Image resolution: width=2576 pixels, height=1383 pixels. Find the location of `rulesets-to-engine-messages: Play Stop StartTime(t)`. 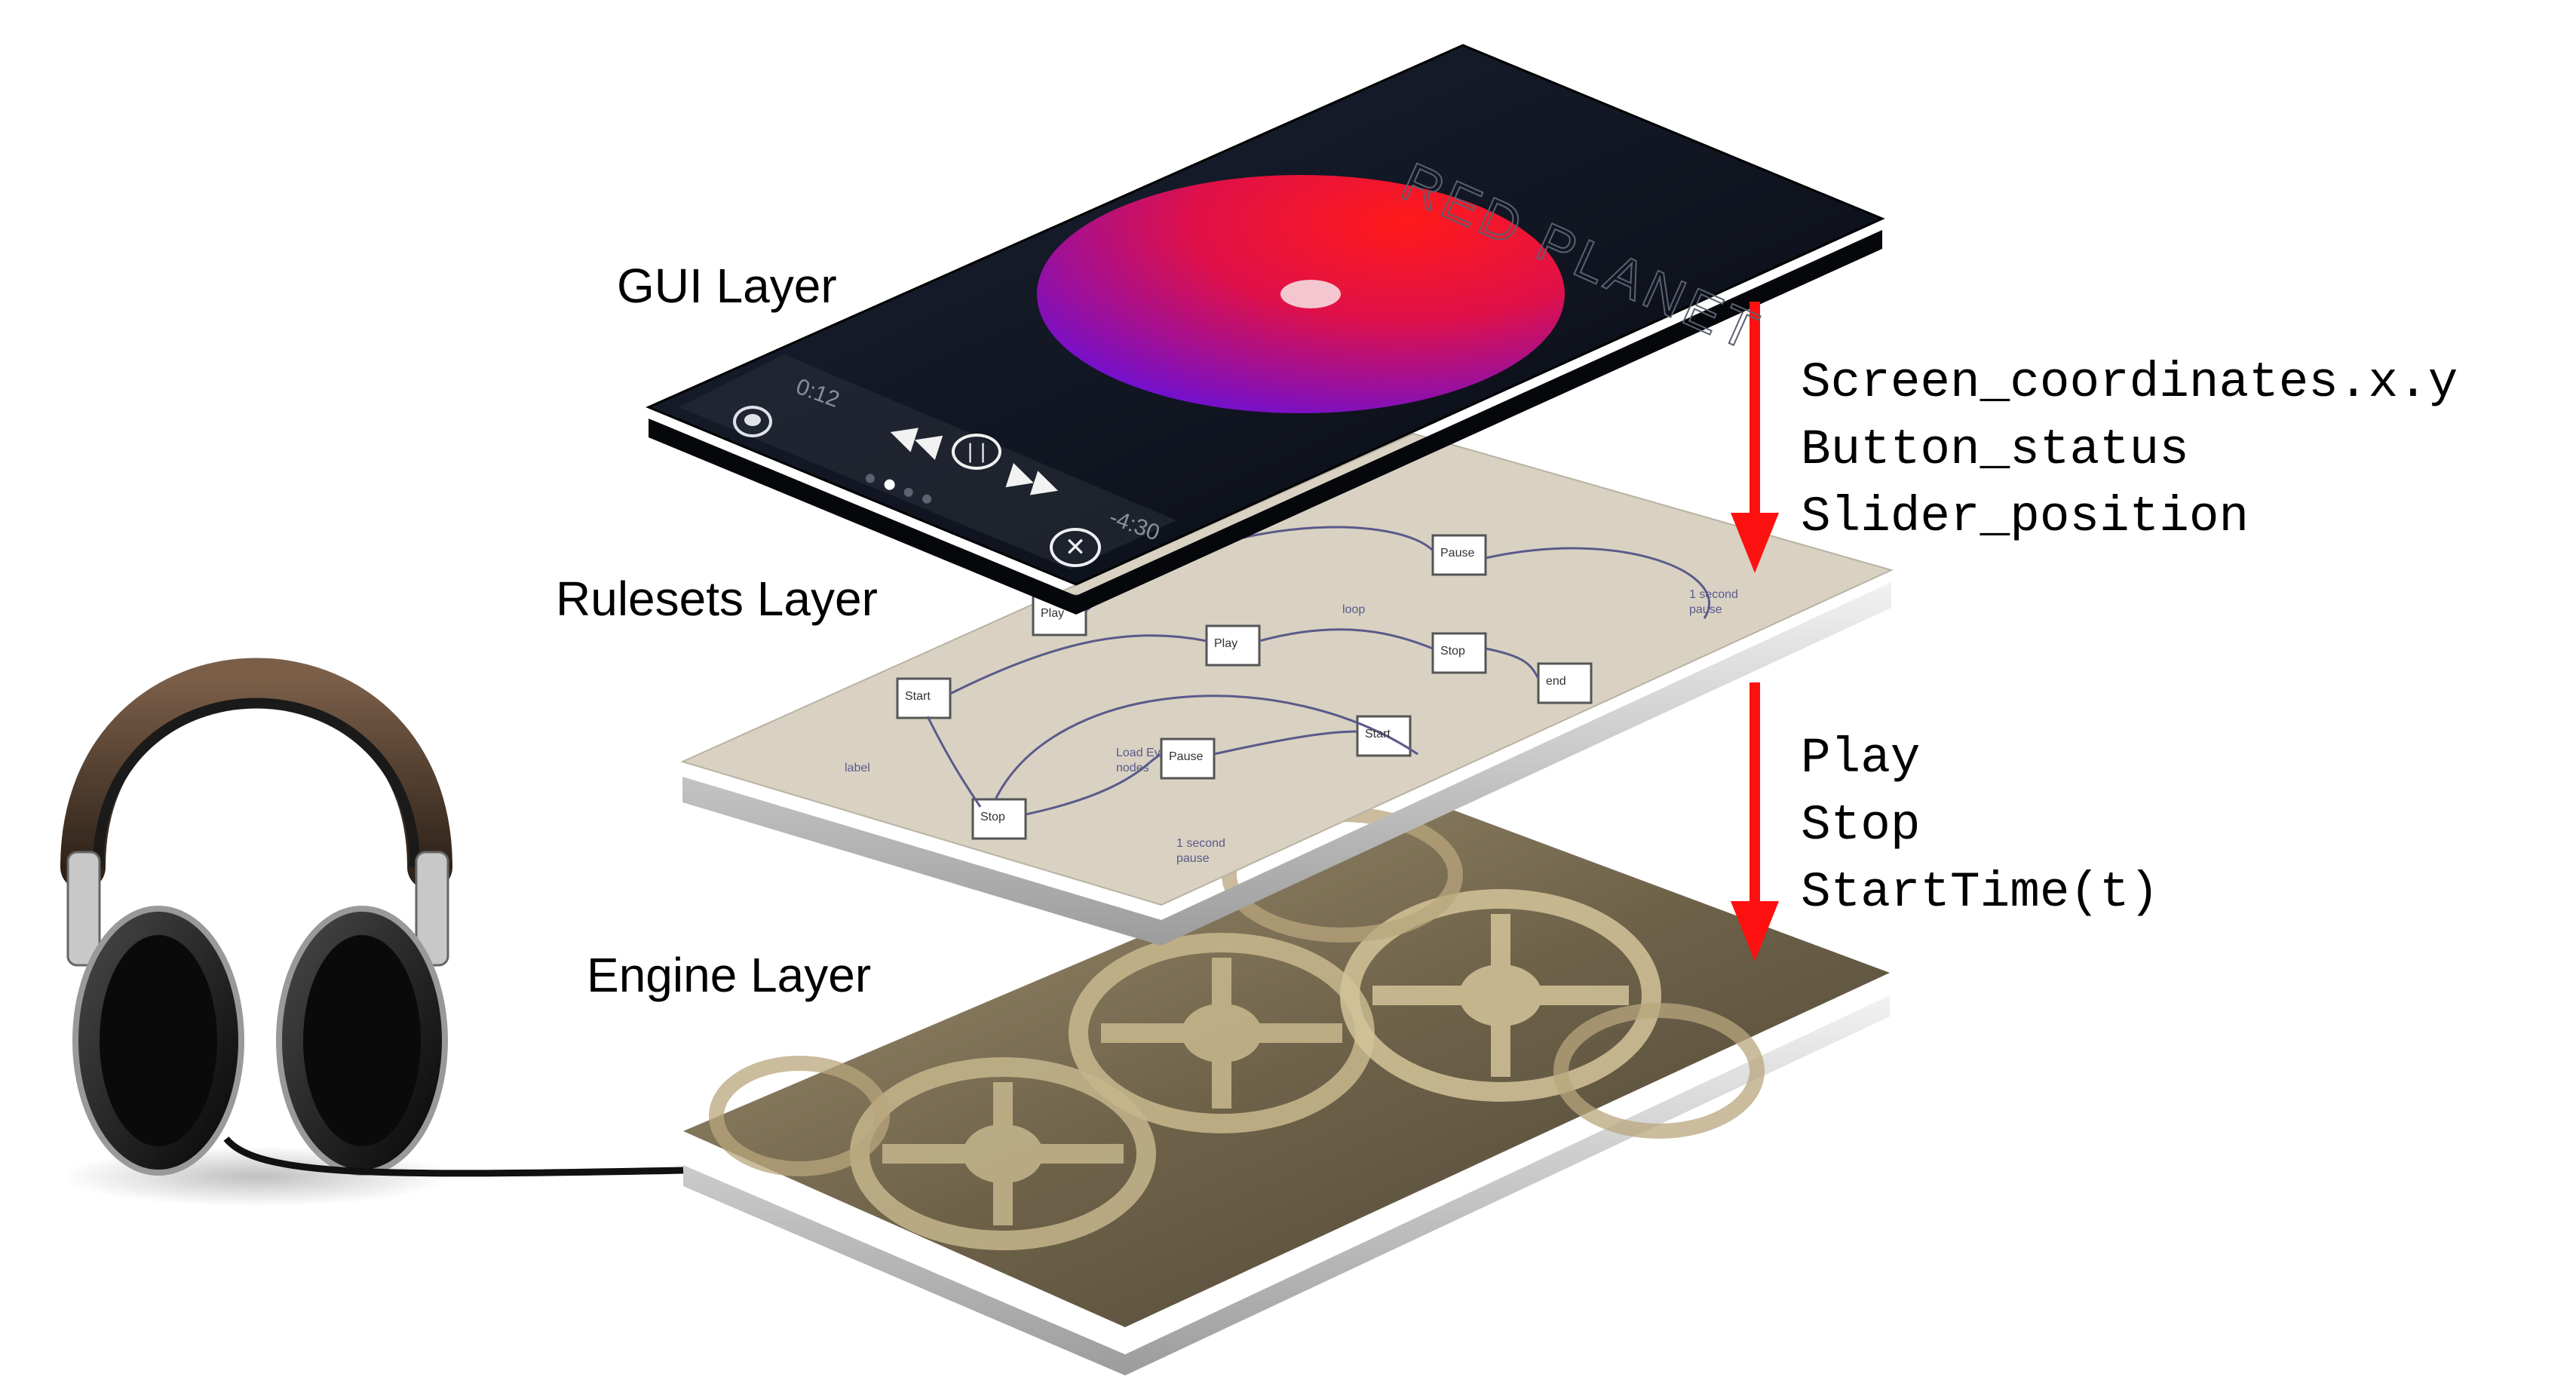

rulesets-to-engine-messages: Play Stop StartTime(t) is located at coordinates (1980, 825).